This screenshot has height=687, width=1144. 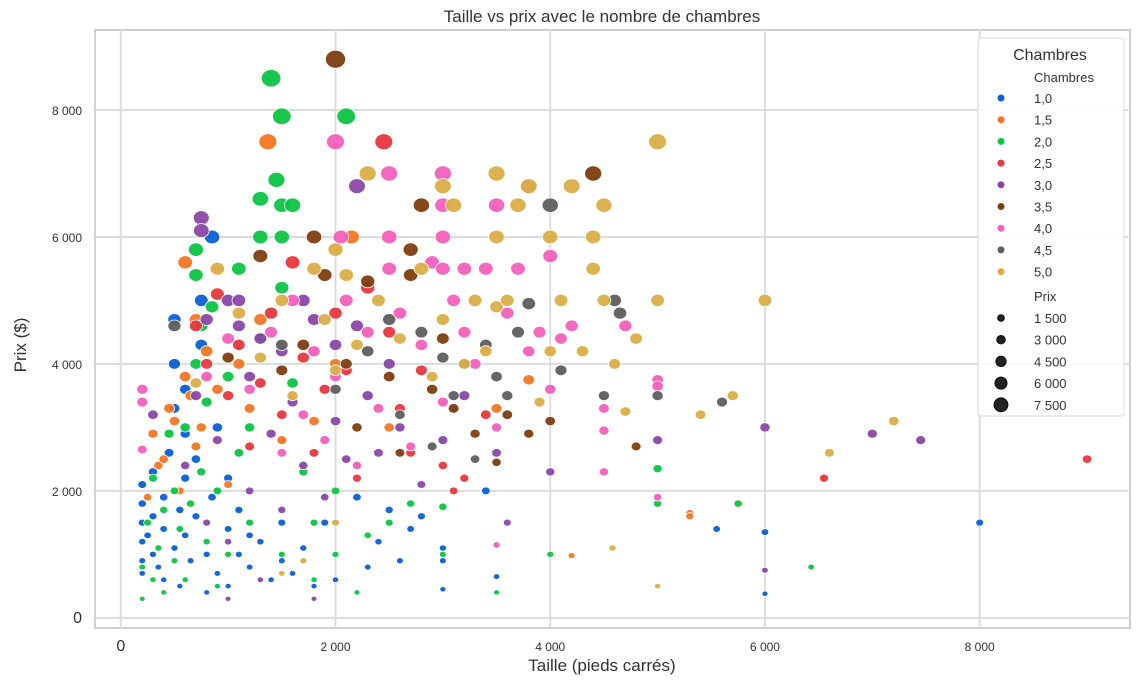 What do you see at coordinates (1043, 98) in the screenshot?
I see `legend-label: 1,0` at bounding box center [1043, 98].